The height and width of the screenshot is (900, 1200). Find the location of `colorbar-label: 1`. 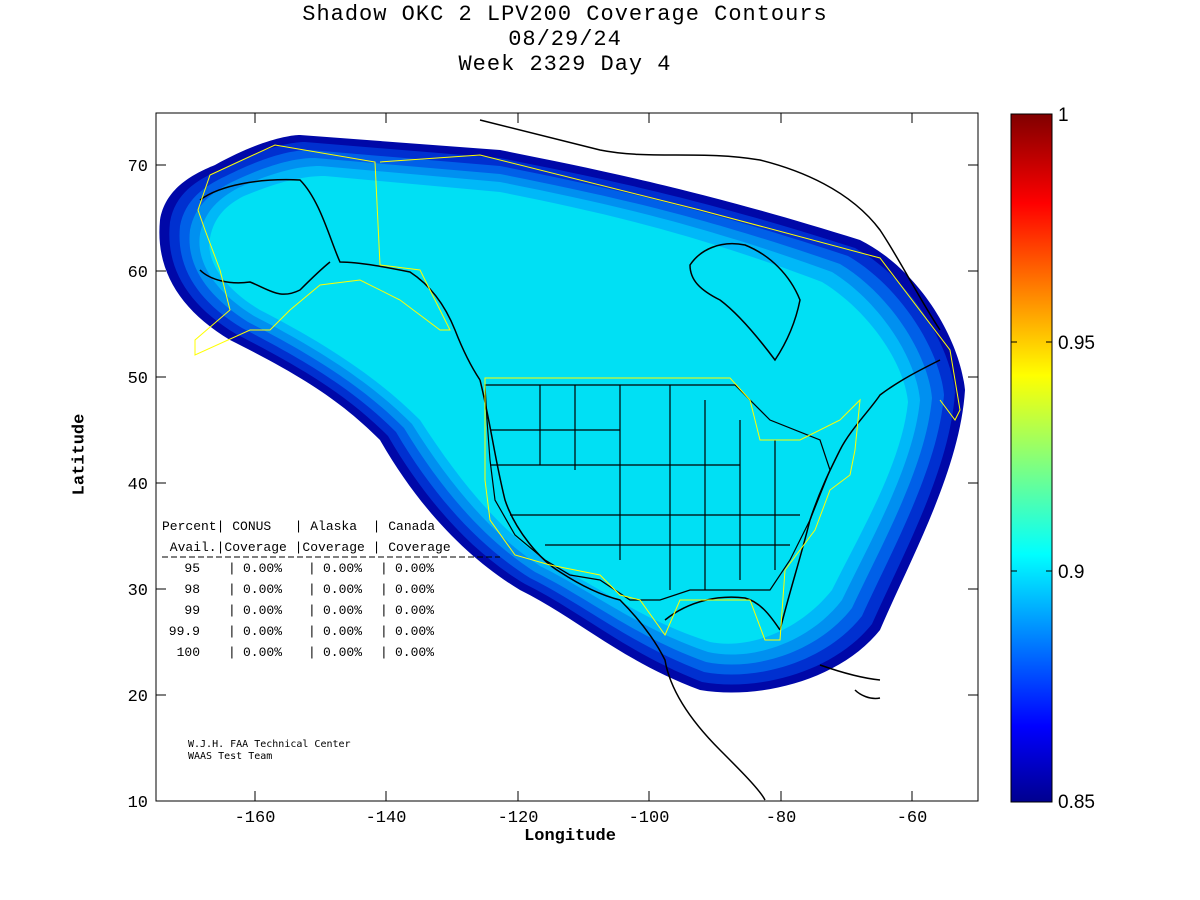

colorbar-label: 1 is located at coordinates (1063, 115).